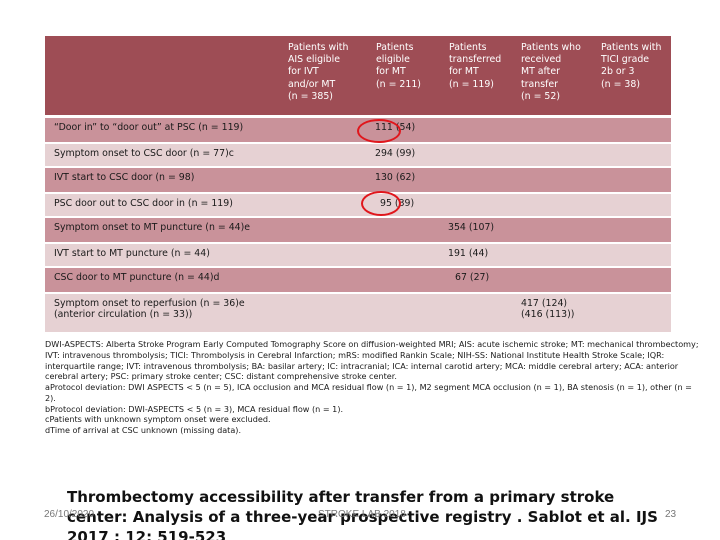 This screenshot has width=720, height=540. I want to click on row-value: 294 (99), so click(395, 153).